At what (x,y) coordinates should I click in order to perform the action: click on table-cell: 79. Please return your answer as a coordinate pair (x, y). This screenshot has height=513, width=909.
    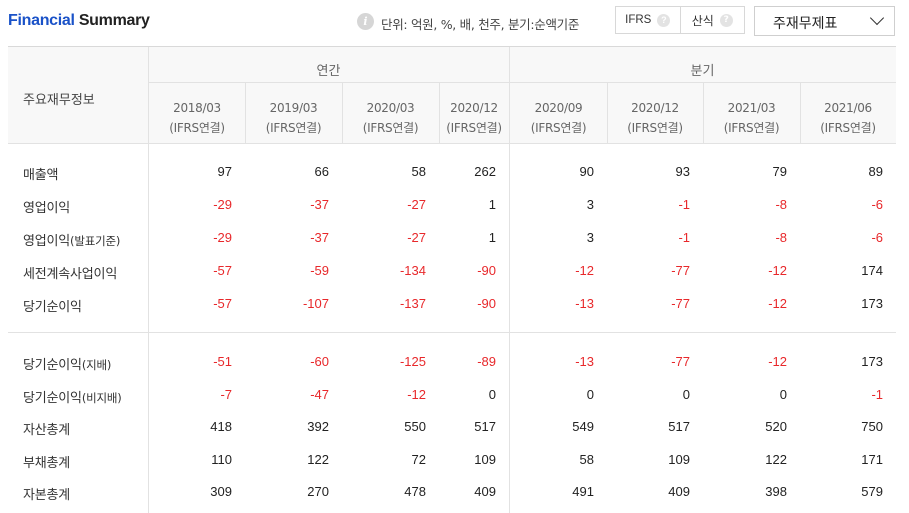
    Looking at the image, I should click on (779, 171).